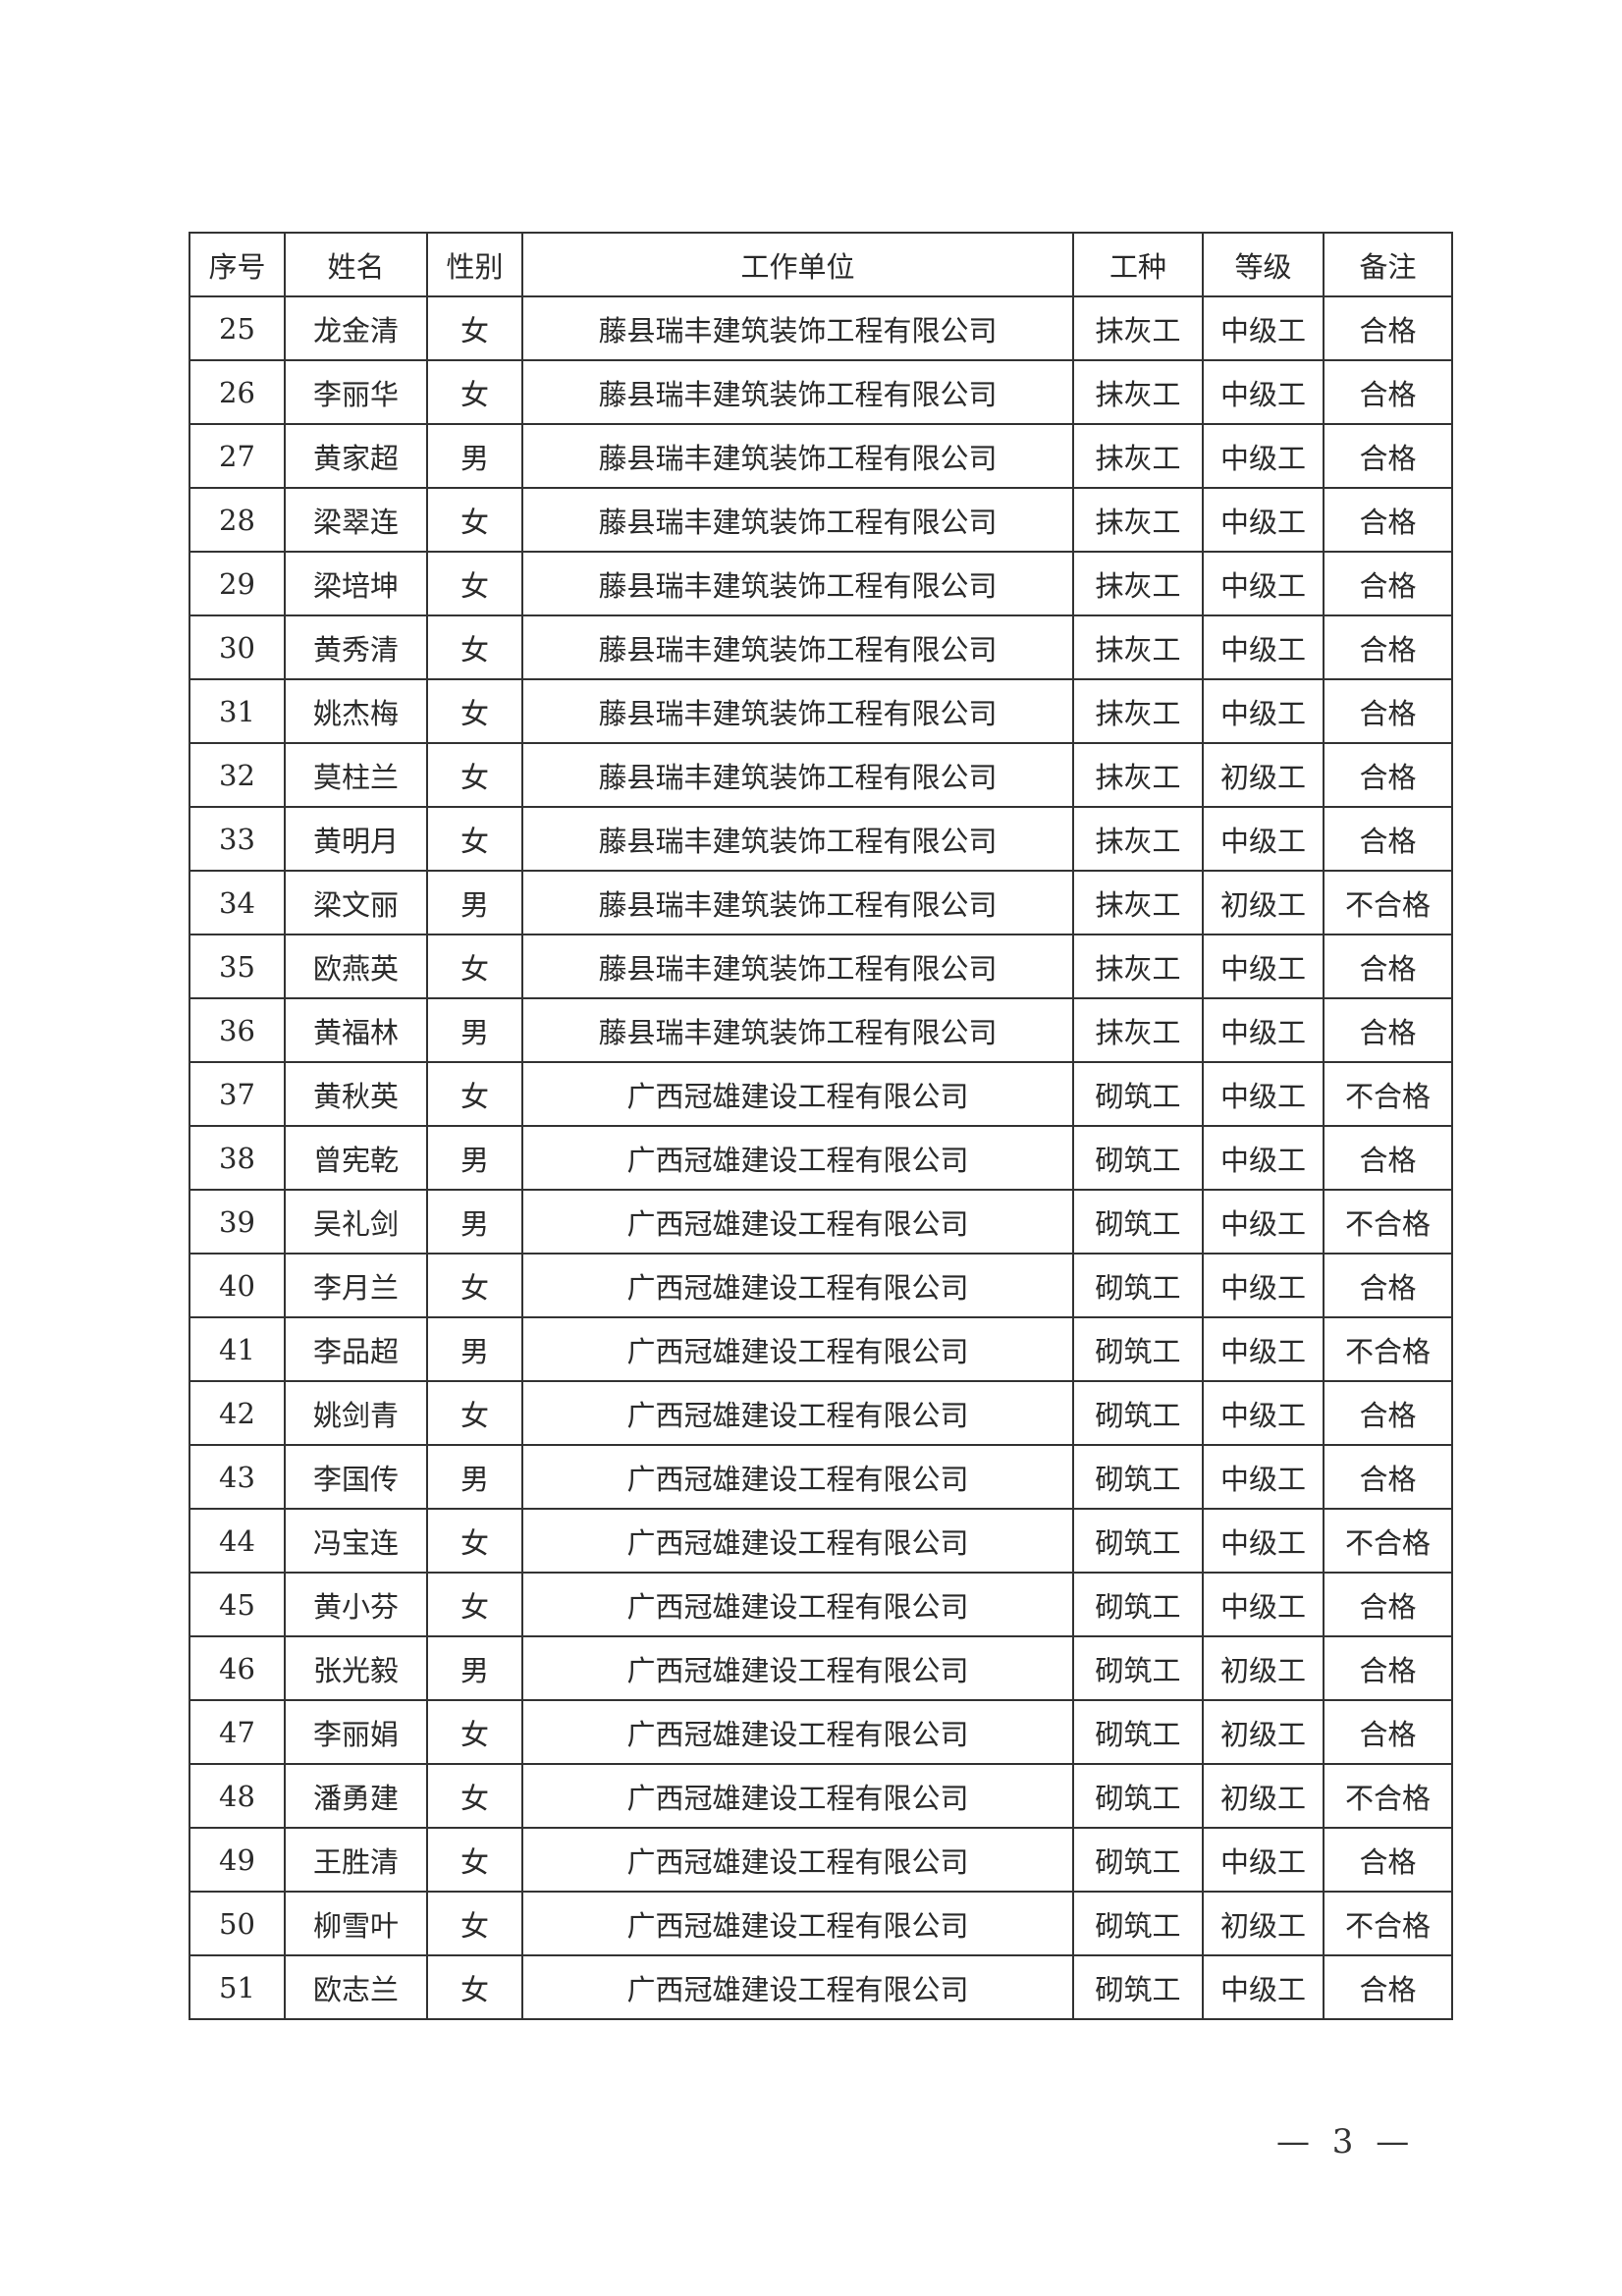  What do you see at coordinates (237, 967) in the screenshot?
I see `cell-seq: 35` at bounding box center [237, 967].